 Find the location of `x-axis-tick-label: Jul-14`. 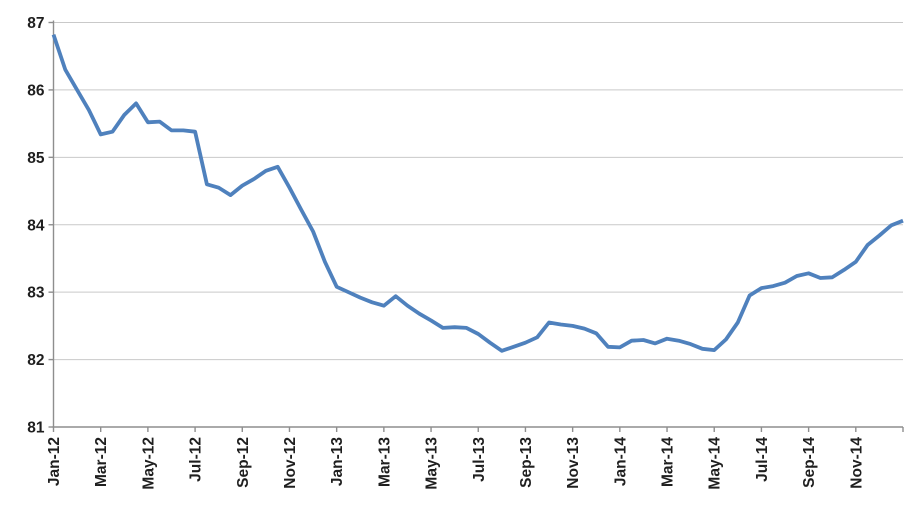

x-axis-tick-label: Jul-14 is located at coordinates (762, 459).